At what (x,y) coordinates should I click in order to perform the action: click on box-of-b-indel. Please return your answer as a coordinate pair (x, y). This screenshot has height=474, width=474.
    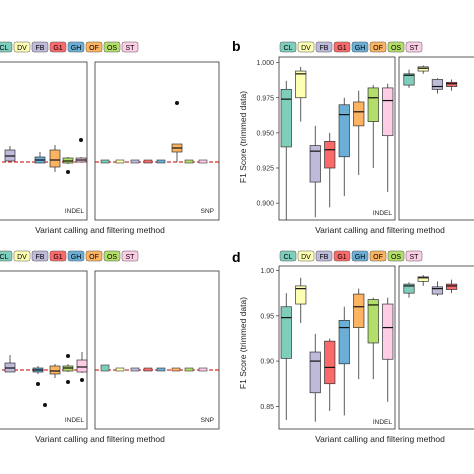
    Looking at the image, I should click on (359, 114).